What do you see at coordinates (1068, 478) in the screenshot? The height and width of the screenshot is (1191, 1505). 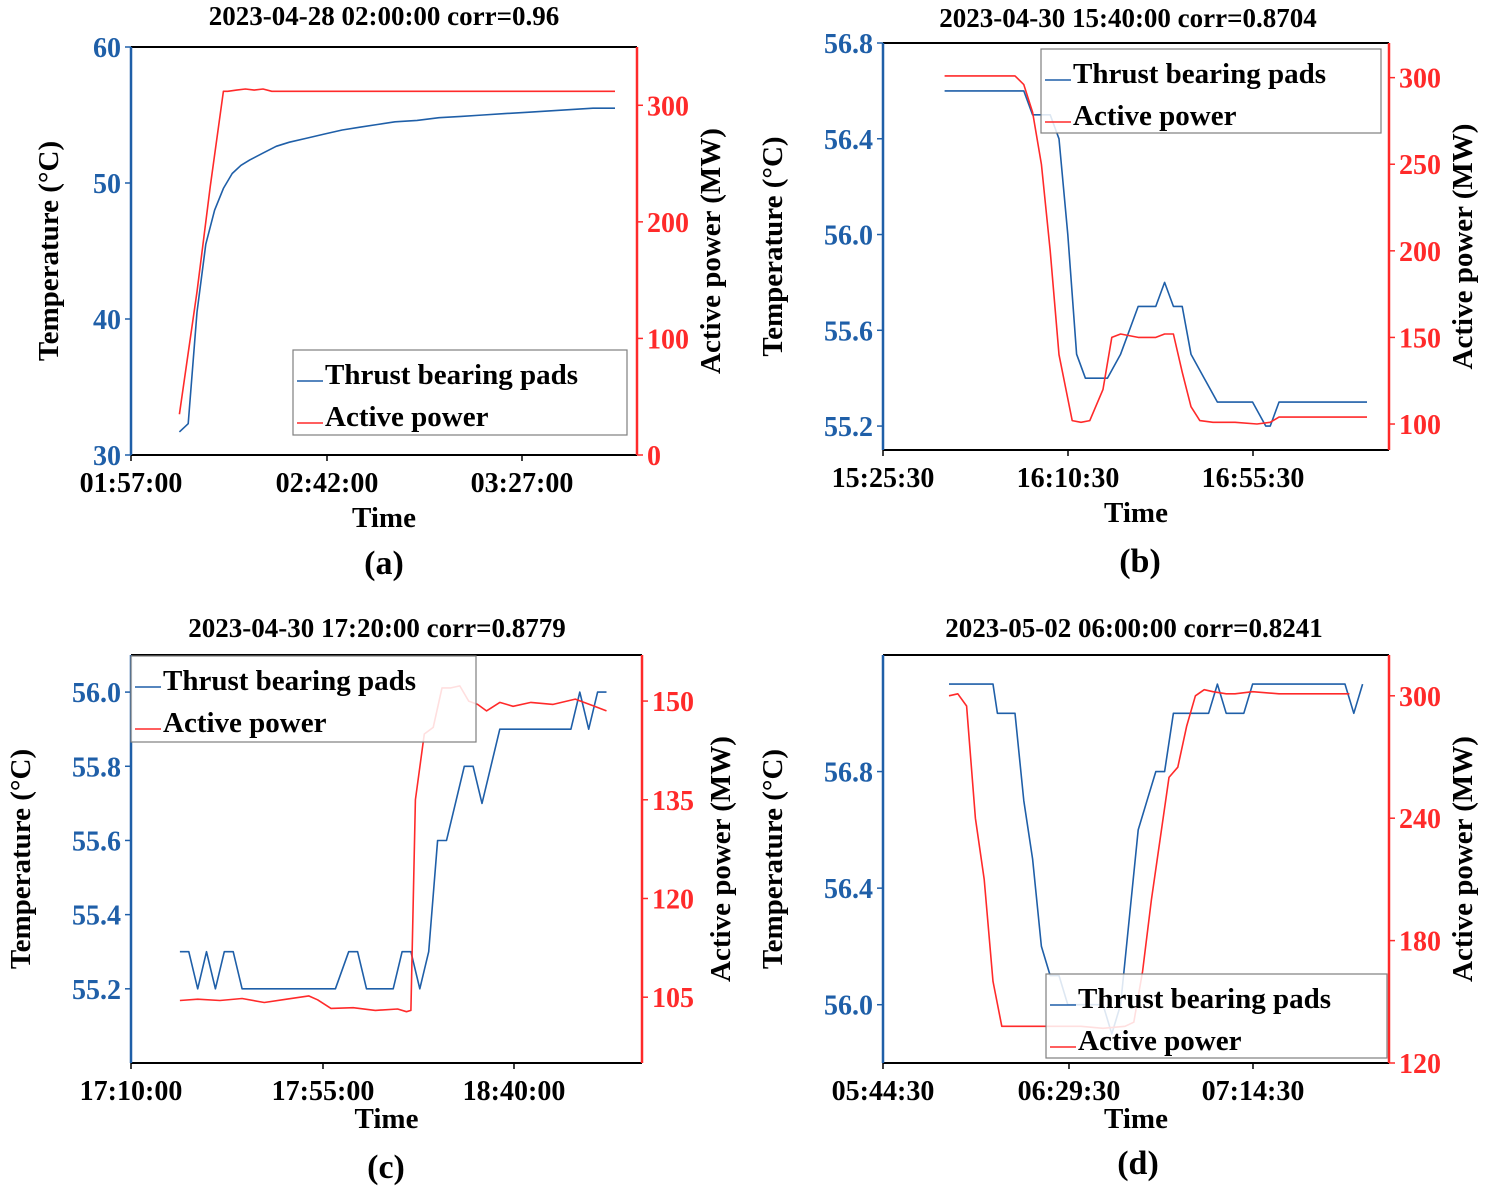 I see `x-tick-label: 16:10:30` at bounding box center [1068, 478].